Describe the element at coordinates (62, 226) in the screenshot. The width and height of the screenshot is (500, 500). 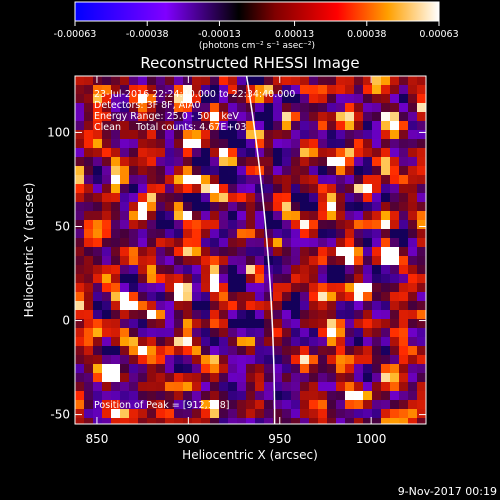
I see `y-tick-label: 50` at that location.